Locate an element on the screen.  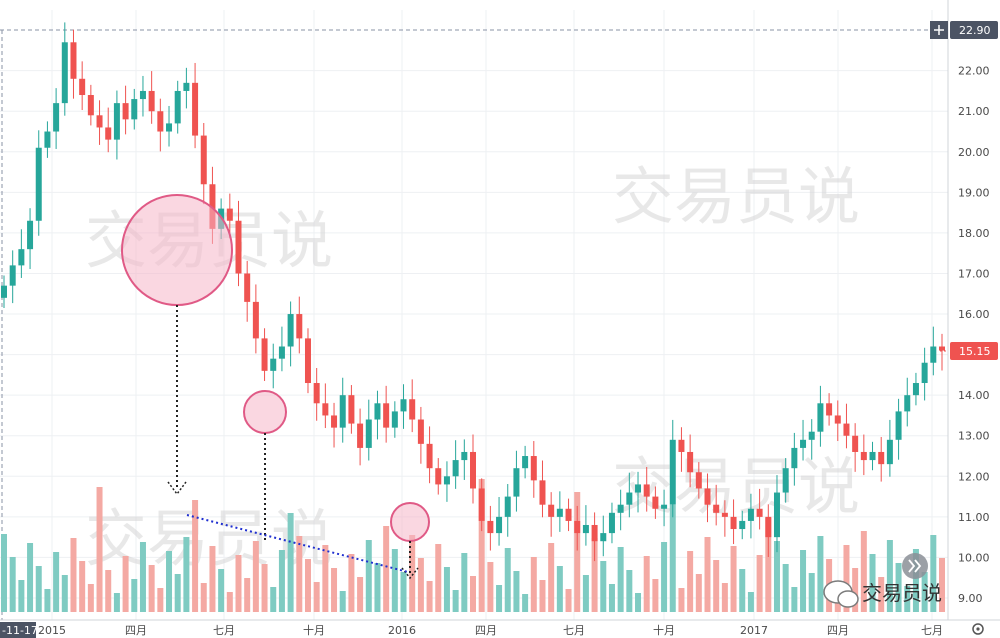
time-axis-bg is located at coordinates (500, 629).